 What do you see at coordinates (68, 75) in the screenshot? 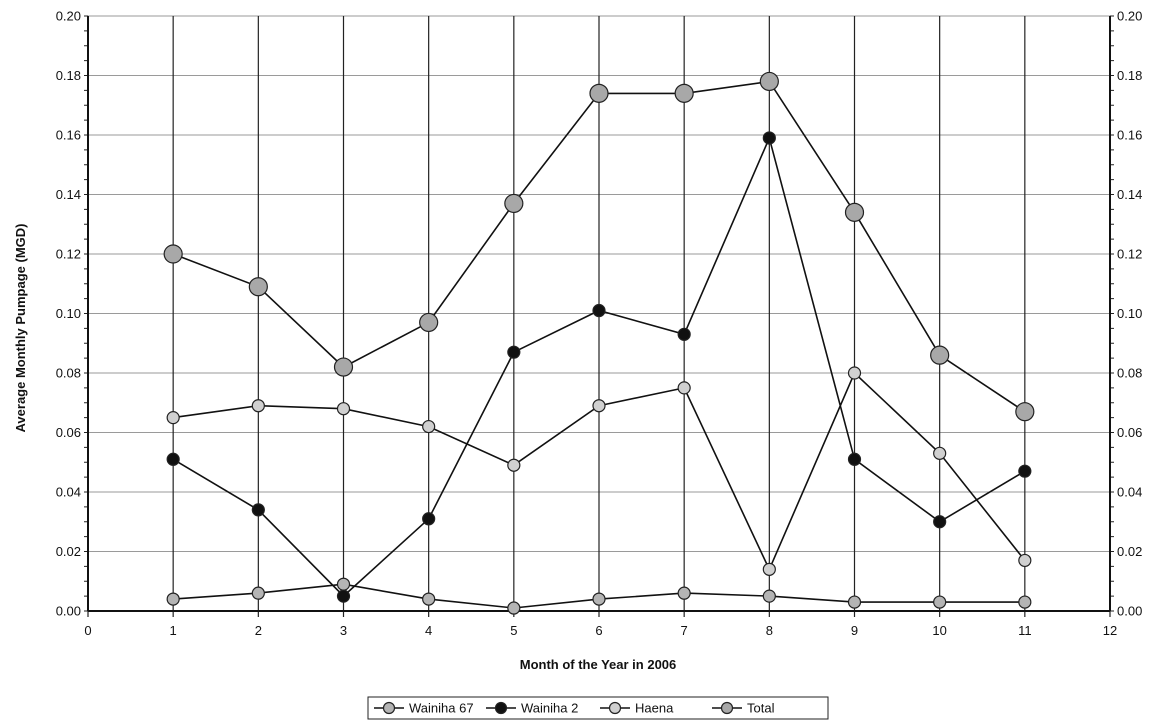
I see `y-tick-label-left: 0.18` at bounding box center [68, 75].